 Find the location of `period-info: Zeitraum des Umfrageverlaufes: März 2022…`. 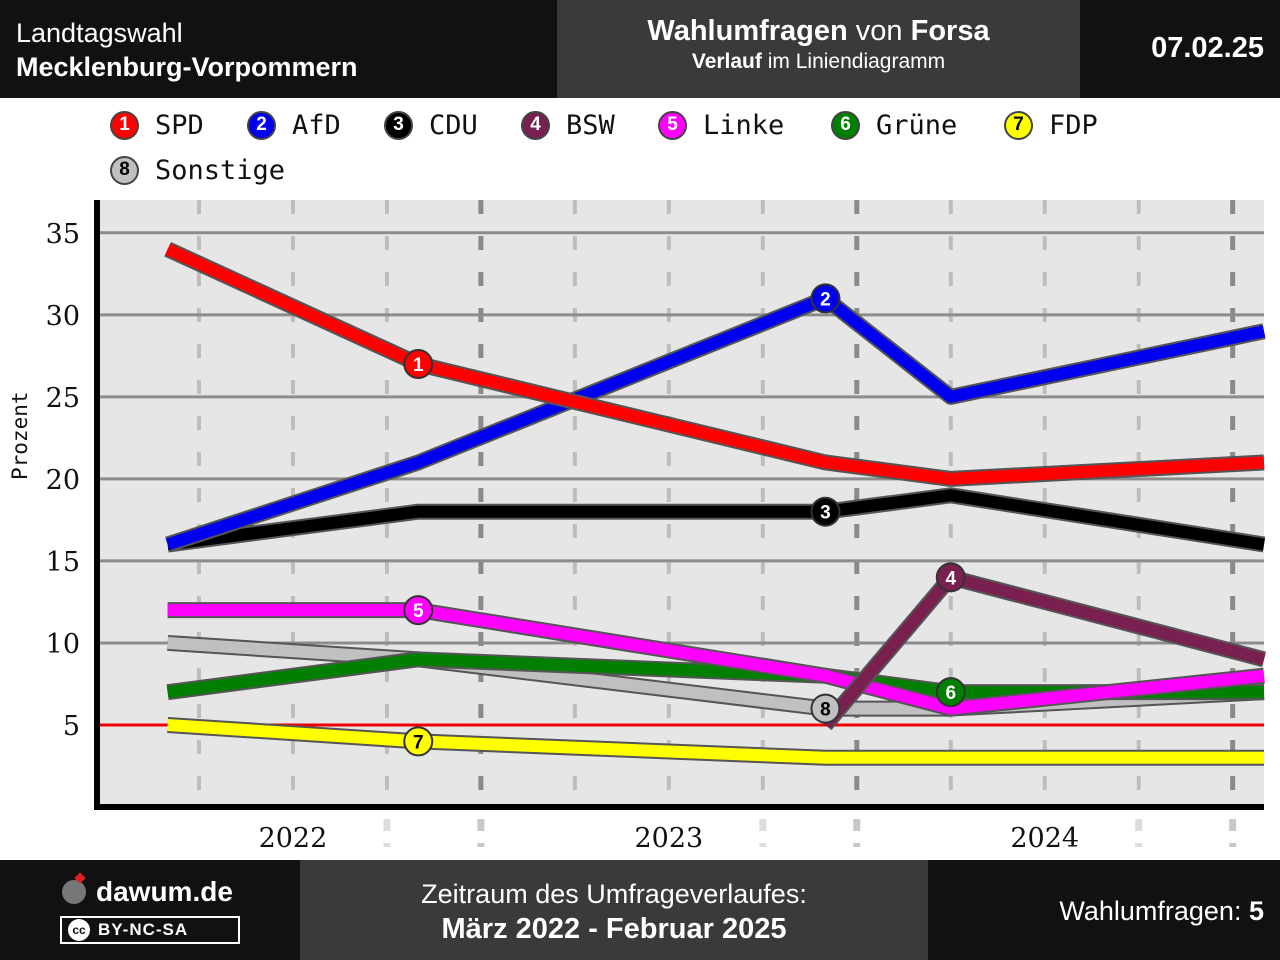

period-info: Zeitraum des Umfrageverlaufes: März 2022… is located at coordinates (614, 910).